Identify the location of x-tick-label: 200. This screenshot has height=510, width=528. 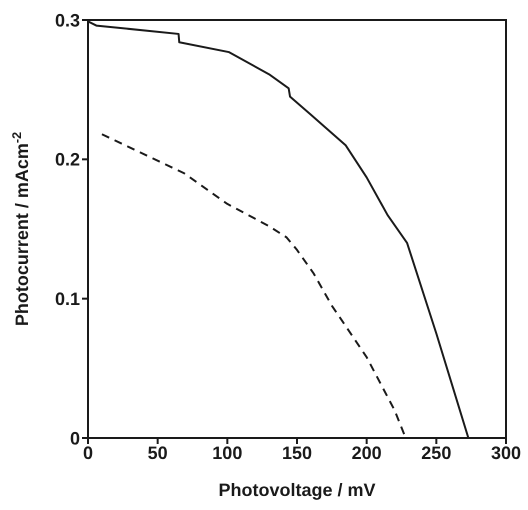
(367, 452).